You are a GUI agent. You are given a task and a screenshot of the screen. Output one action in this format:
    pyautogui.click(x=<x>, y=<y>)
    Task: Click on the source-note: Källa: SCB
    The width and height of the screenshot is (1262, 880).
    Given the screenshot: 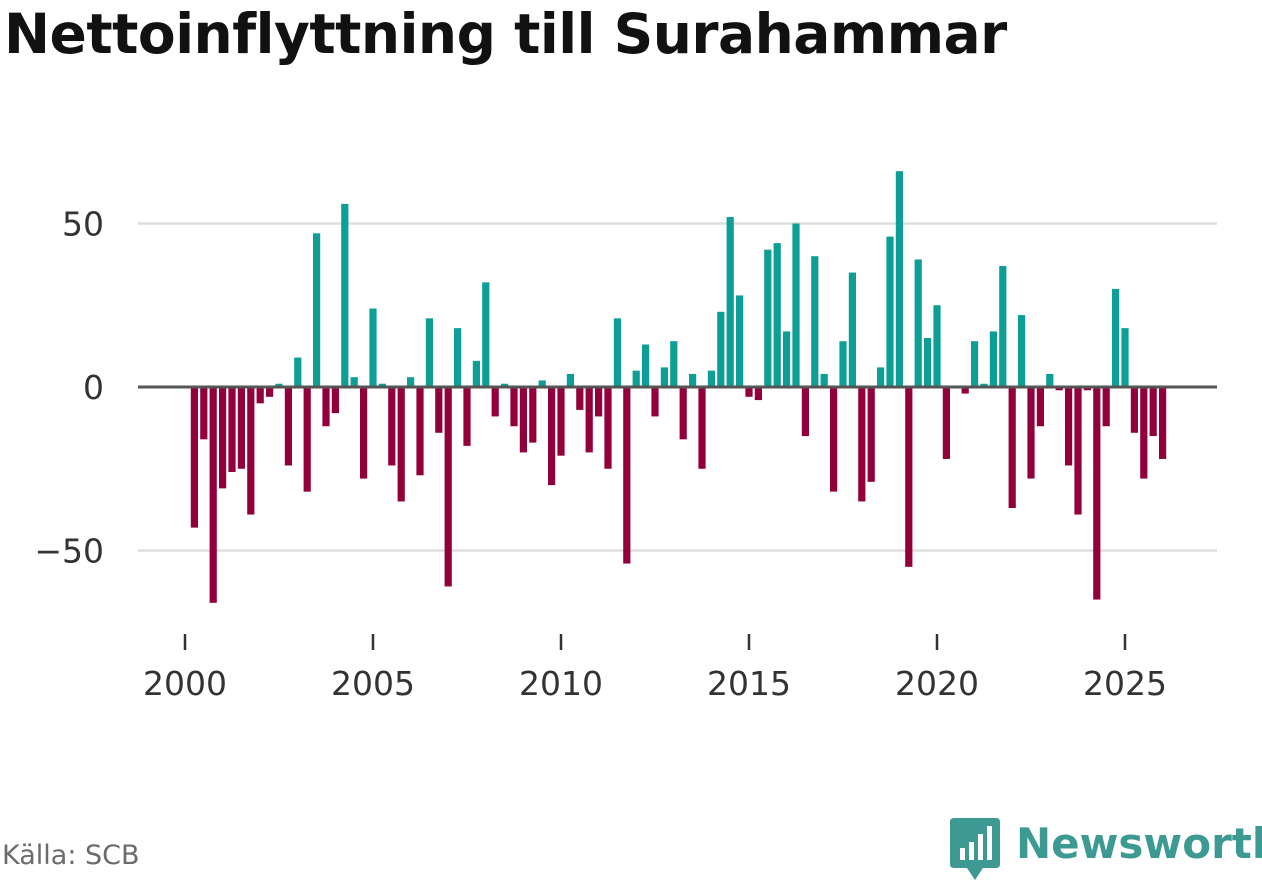 What is the action you would take?
    pyautogui.click(x=71, y=855)
    